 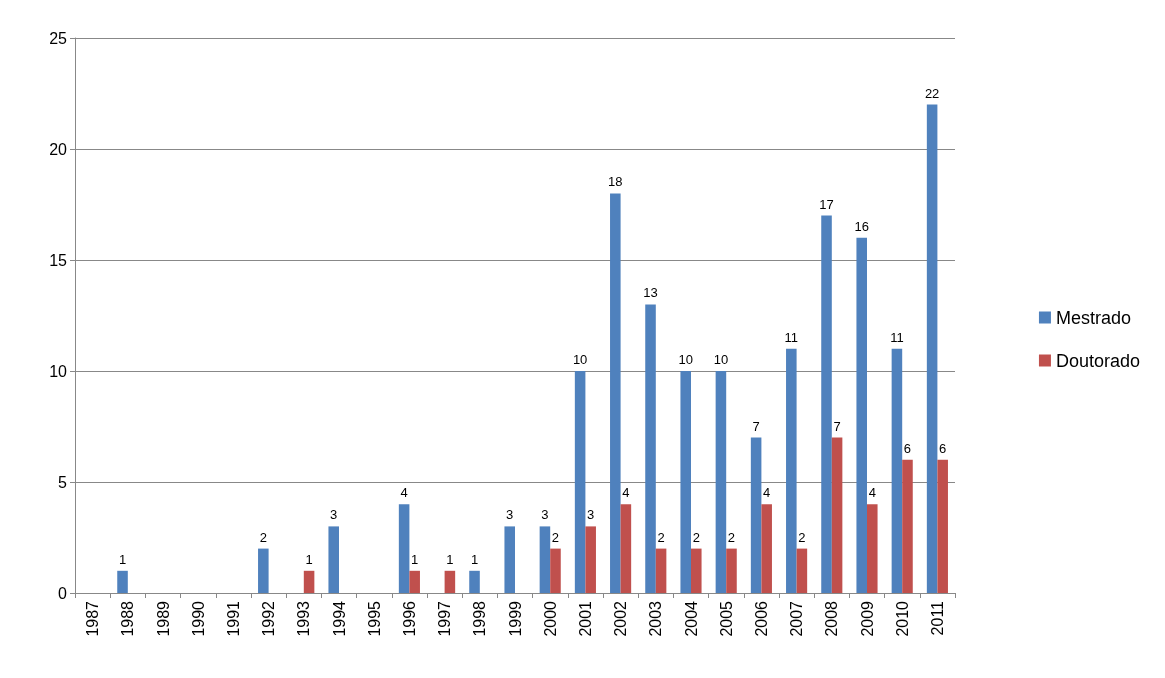 I want to click on x-tick-label: 2009, so click(x=867, y=618).